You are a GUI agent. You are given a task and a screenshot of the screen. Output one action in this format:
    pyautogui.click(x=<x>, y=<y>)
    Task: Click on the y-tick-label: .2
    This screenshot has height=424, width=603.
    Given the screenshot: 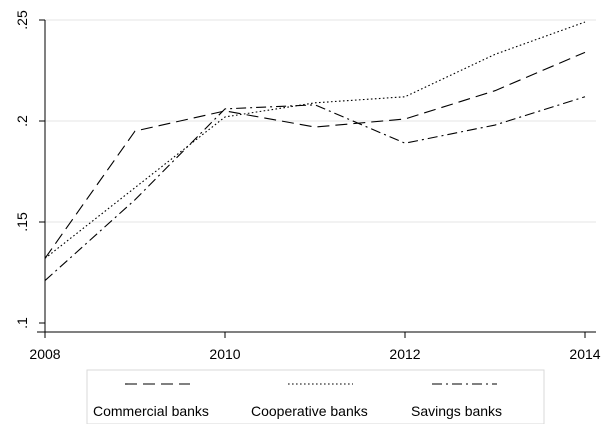 What is the action you would take?
    pyautogui.click(x=22, y=121)
    